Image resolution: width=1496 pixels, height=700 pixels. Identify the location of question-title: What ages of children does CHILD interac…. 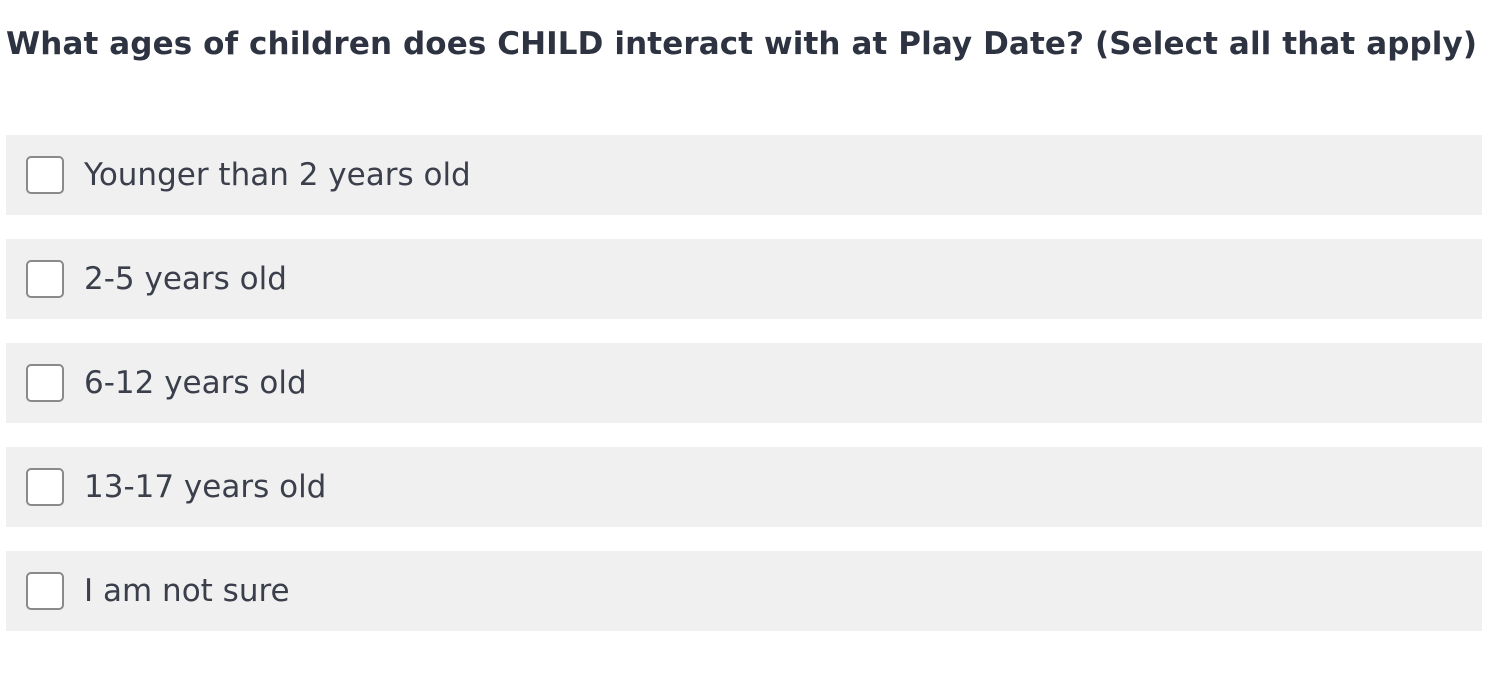
(742, 44).